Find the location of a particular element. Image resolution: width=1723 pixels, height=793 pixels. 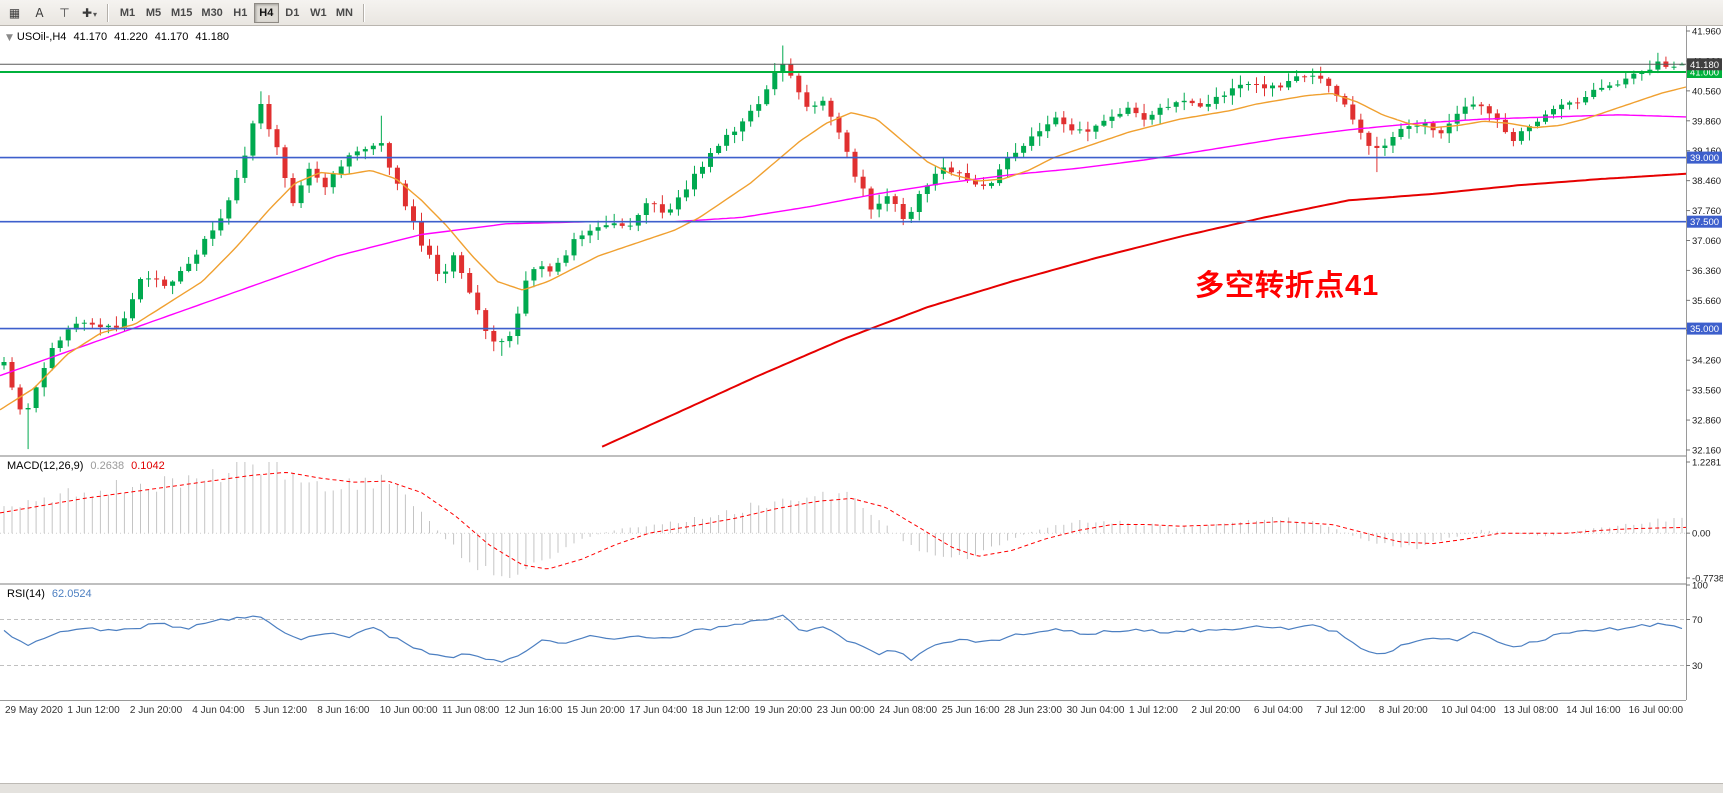

time-axis-label: 1 Jun 12:00 is located at coordinates (93, 710).